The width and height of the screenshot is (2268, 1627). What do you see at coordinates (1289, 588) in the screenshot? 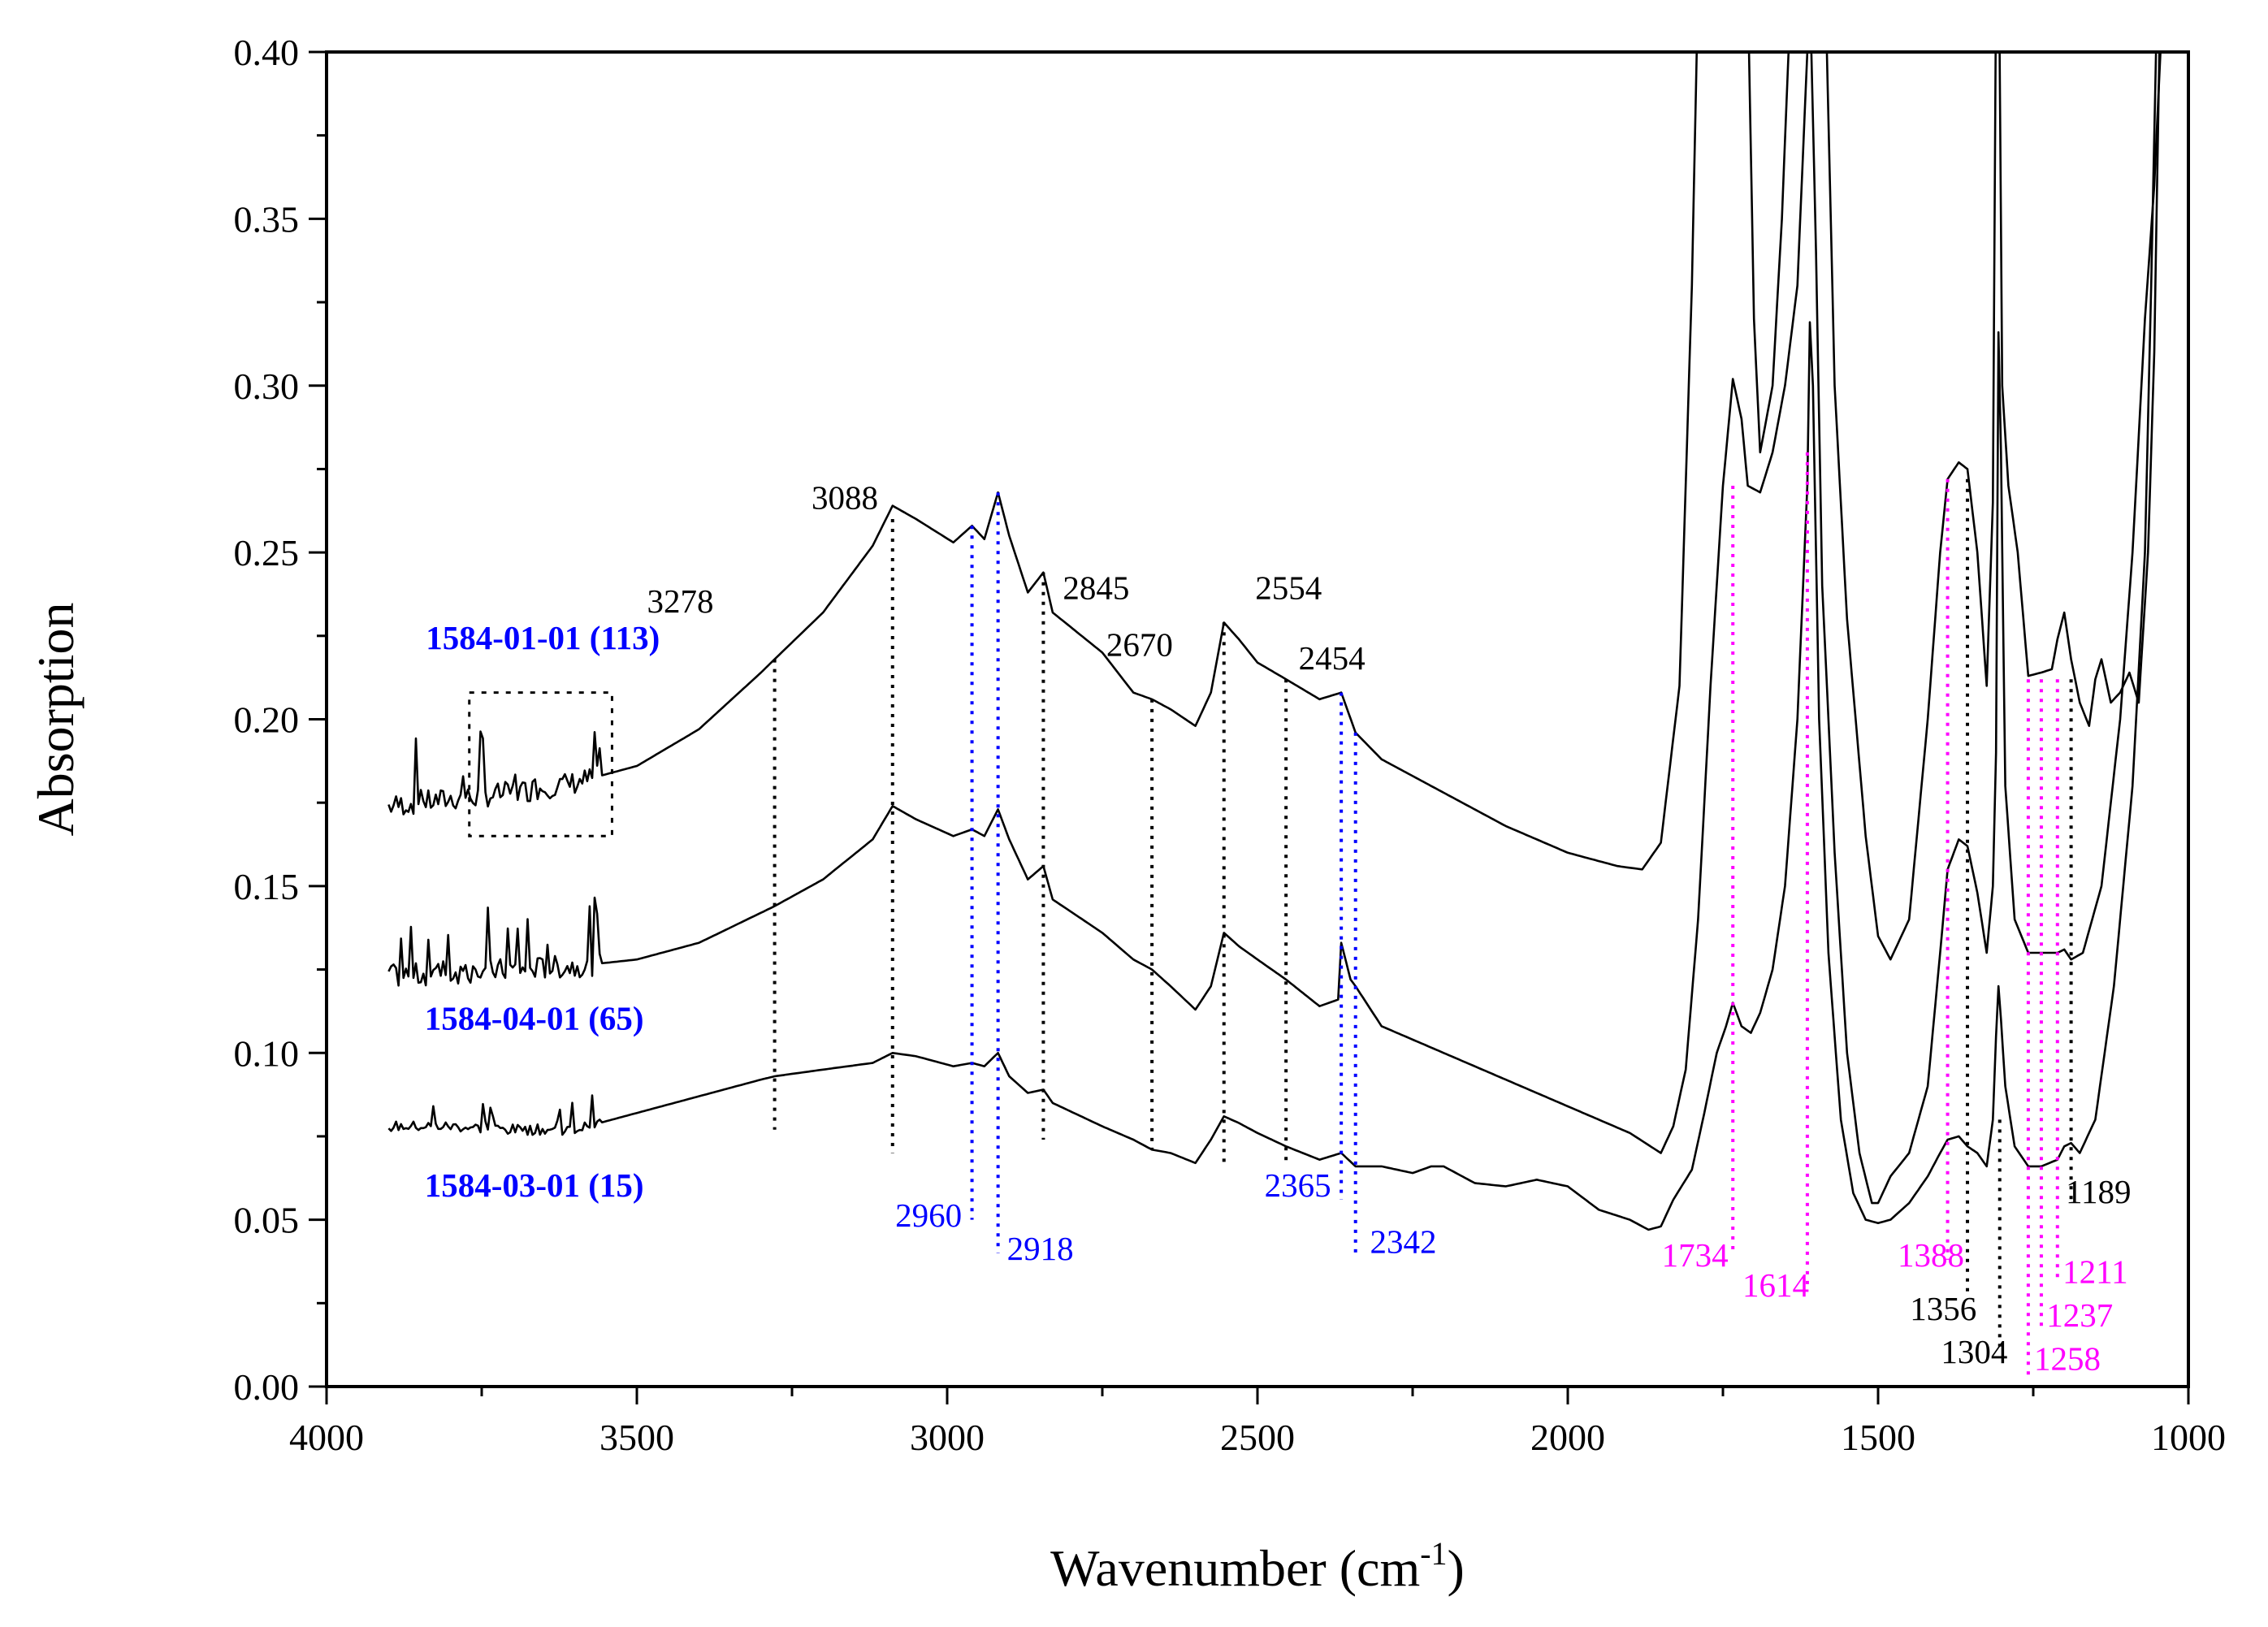
I see `peak-label-2554: 2554` at bounding box center [1289, 588].